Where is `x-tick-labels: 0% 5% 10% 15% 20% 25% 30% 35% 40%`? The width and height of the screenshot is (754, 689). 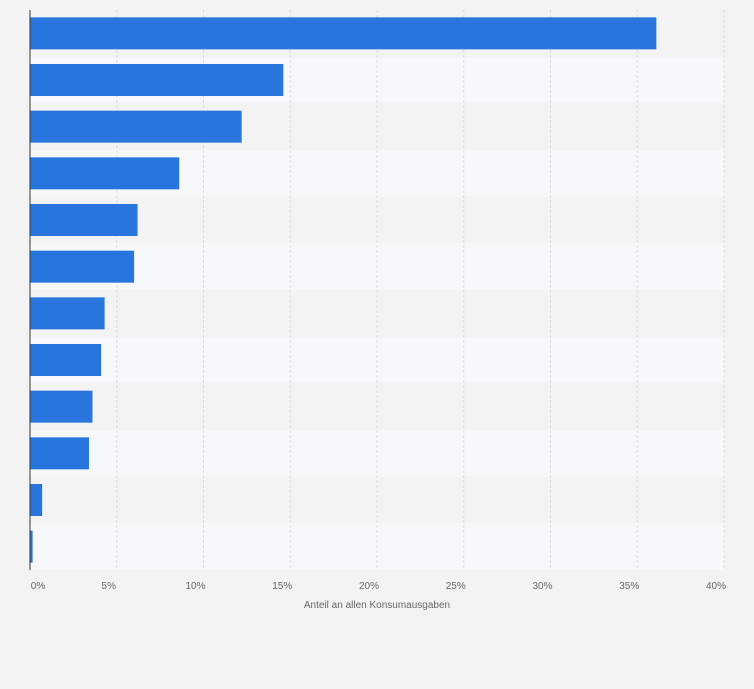 x-tick-labels: 0% 5% 10% 15% 20% 25% 30% 35% 40% is located at coordinates (378, 586).